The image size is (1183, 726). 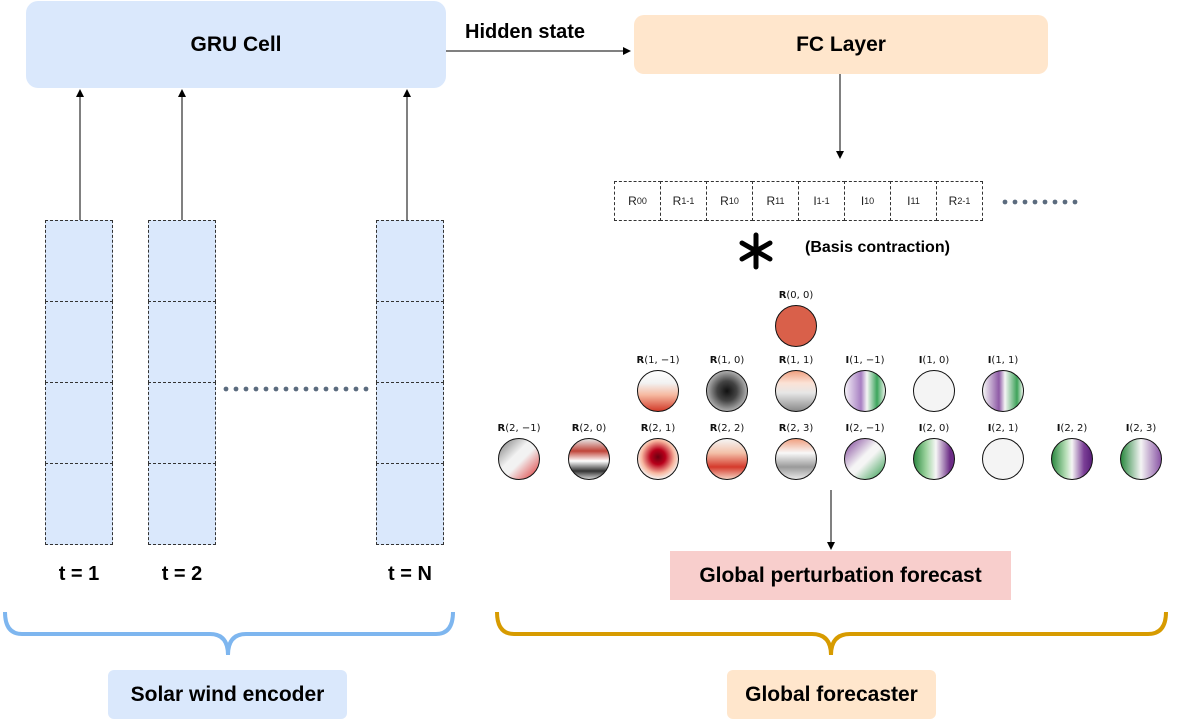 What do you see at coordinates (525, 32) in the screenshot?
I see `hidden-state-label: Hidden state` at bounding box center [525, 32].